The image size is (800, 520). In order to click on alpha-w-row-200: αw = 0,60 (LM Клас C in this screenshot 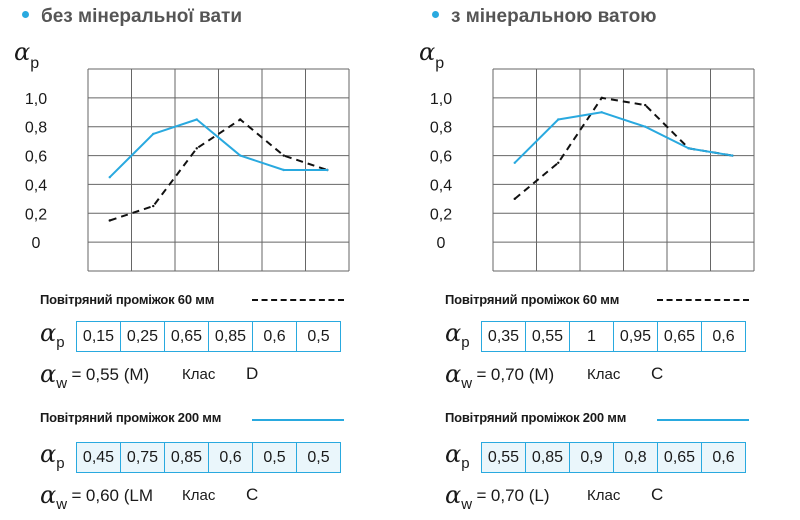, I will do `click(149, 497)`.